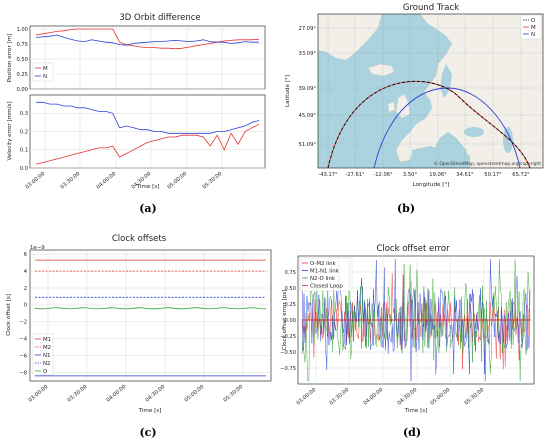 This screenshot has height=441, width=550. I want to click on panel-a-top-grid, so click(147, 58).